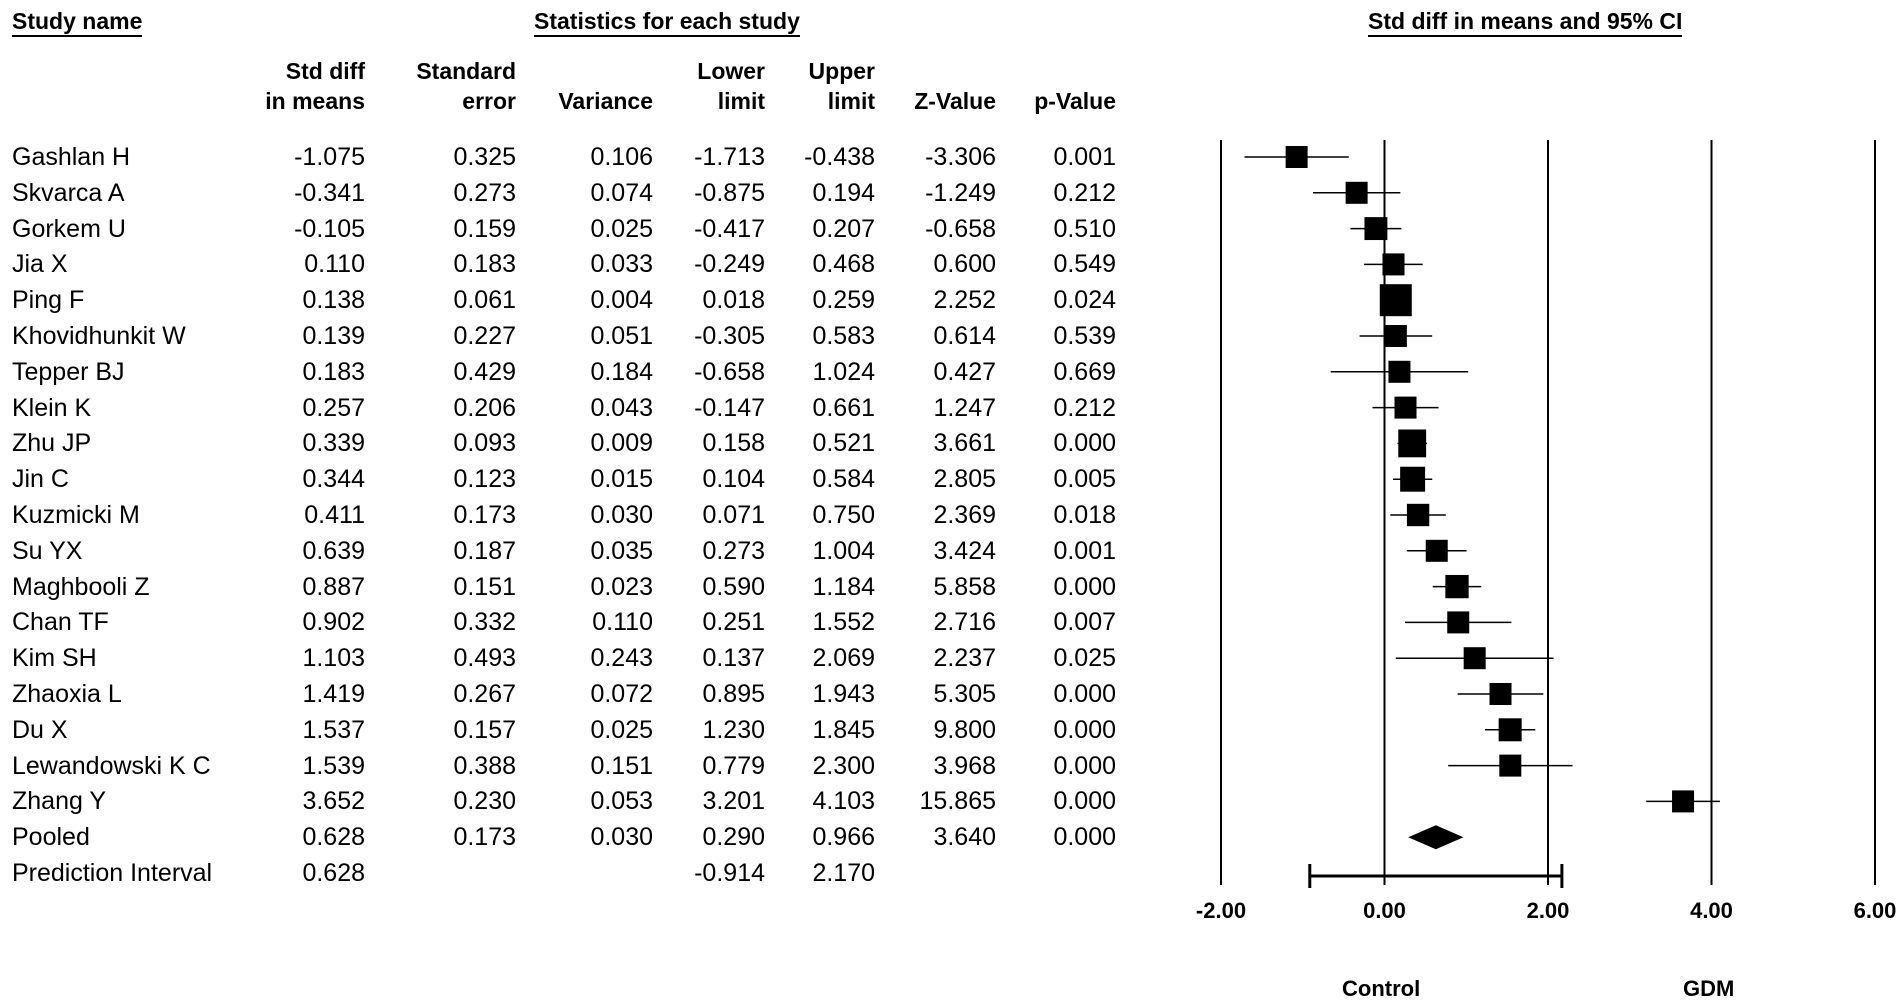 This screenshot has height=1007, width=1901. What do you see at coordinates (964, 515) in the screenshot?
I see `cell-z: 2.369` at bounding box center [964, 515].